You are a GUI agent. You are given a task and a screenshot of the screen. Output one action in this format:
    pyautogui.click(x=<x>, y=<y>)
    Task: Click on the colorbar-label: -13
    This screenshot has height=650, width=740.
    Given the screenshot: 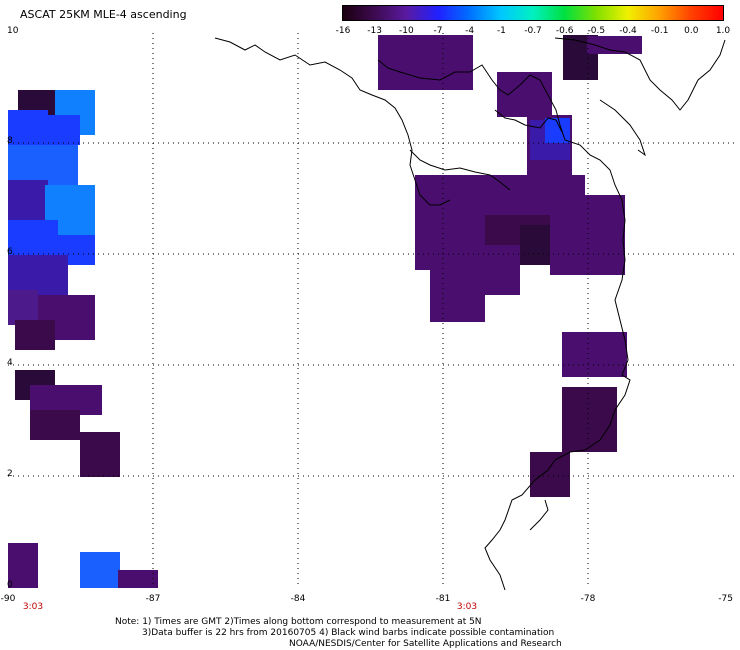 What is the action you would take?
    pyautogui.click(x=375, y=31)
    